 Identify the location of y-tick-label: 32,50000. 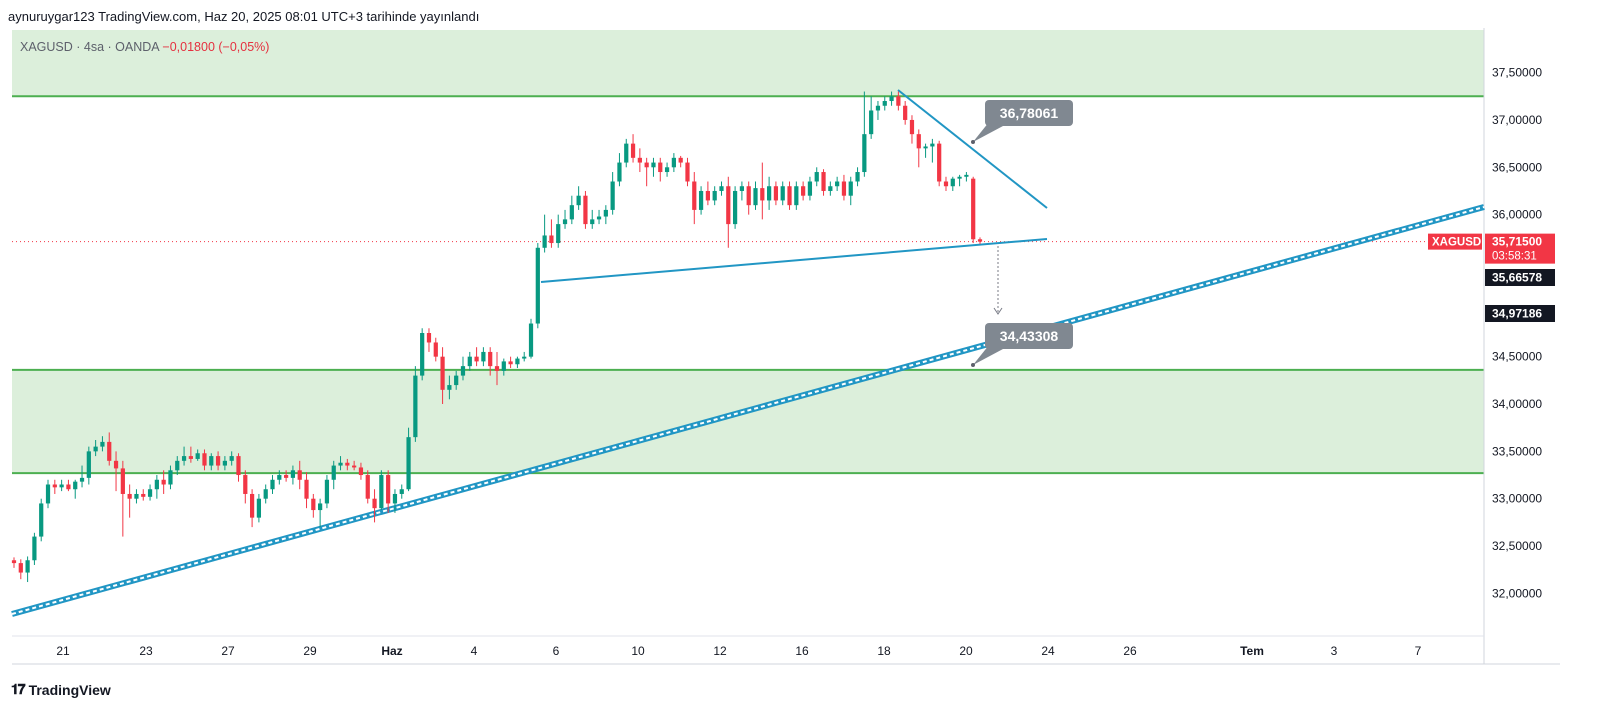
(1517, 546).